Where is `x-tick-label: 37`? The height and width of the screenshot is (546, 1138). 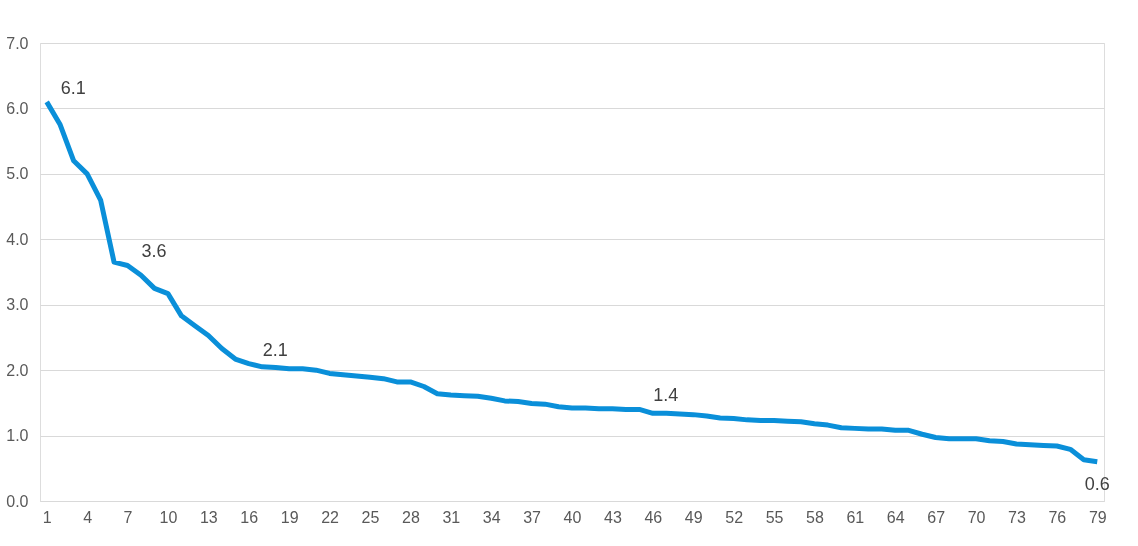
x-tick-label: 37 is located at coordinates (532, 517).